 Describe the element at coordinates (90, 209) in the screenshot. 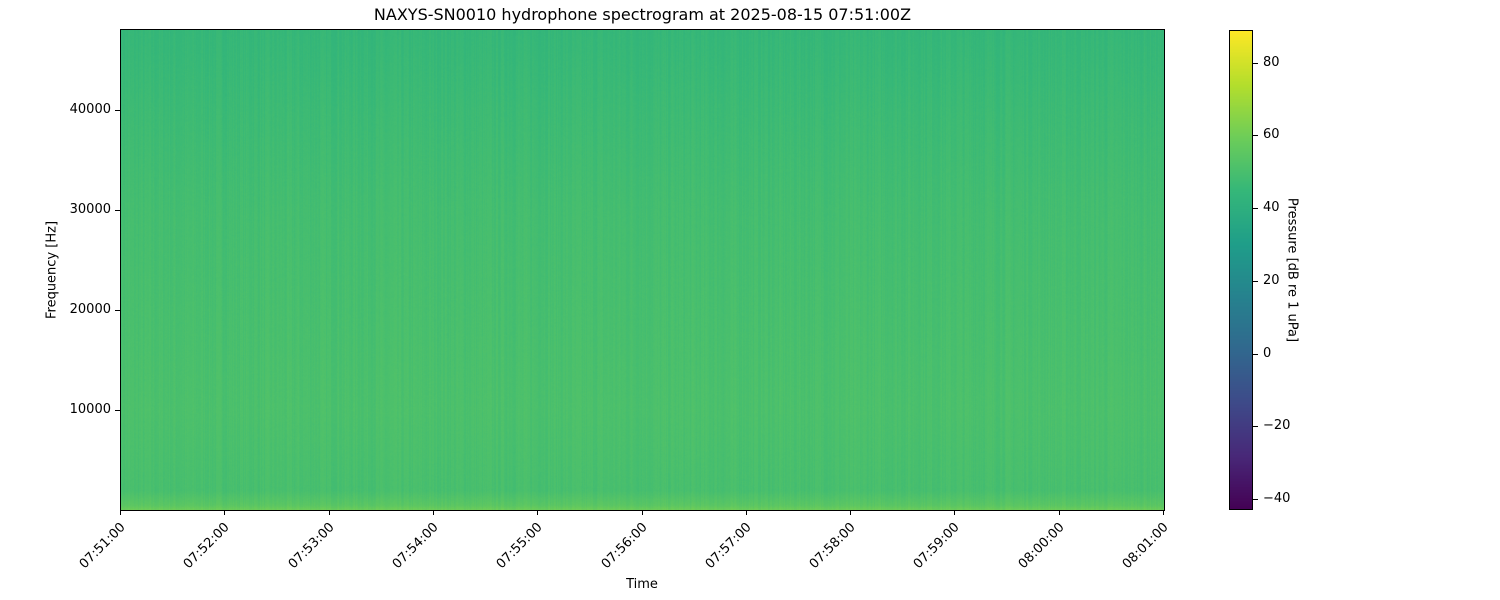

I see `y-tick-label: 30000` at that location.